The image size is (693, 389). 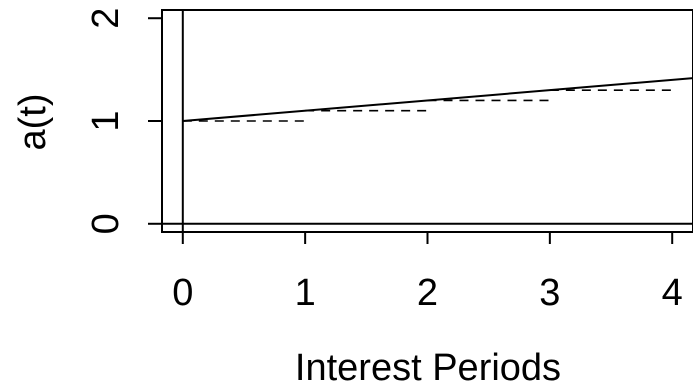 What do you see at coordinates (427, 293) in the screenshot?
I see `x-tick-label-2: 2` at bounding box center [427, 293].